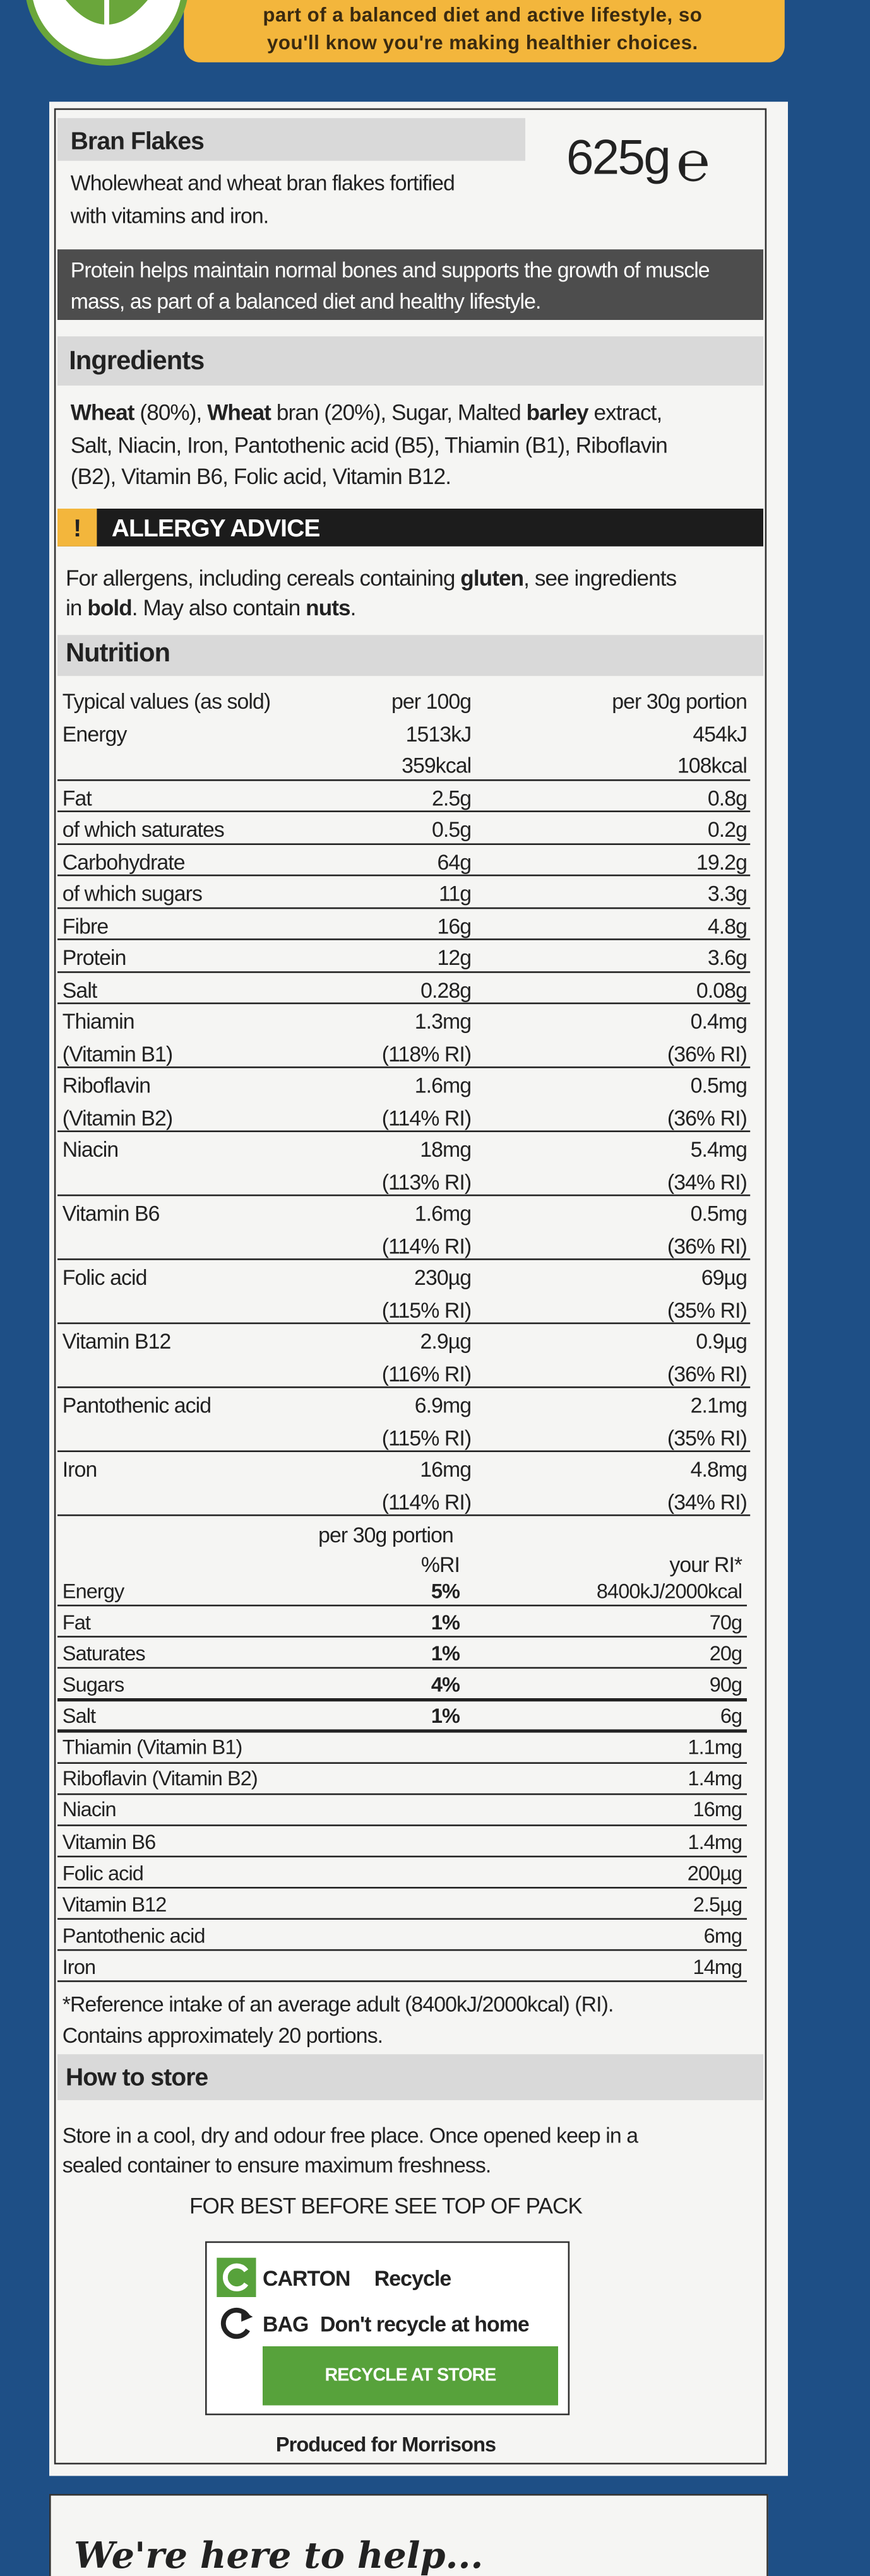 The width and height of the screenshot is (870, 2576). I want to click on banner, so click(484, 31).